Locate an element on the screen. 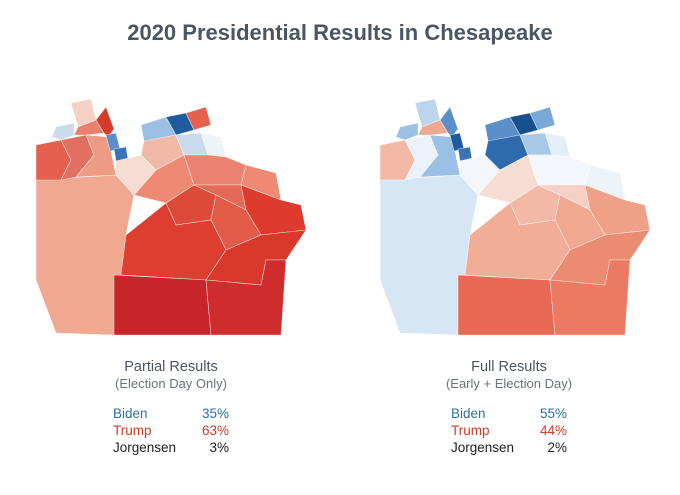  panel-subtitle: (Early + Election Day) is located at coordinates (509, 383).